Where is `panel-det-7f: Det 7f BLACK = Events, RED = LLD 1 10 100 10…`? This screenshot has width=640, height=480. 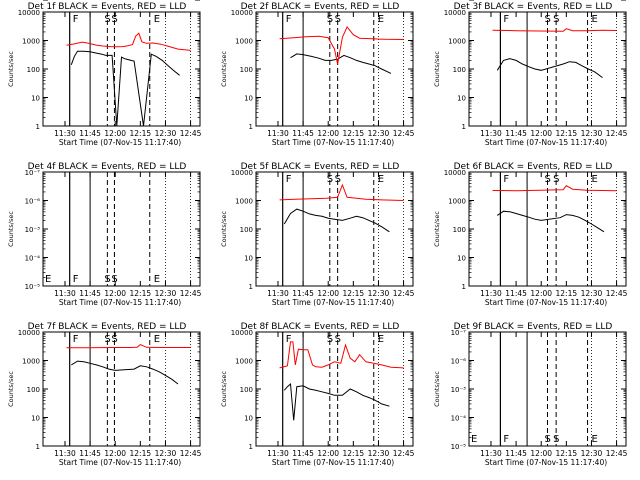
panel-det-7f: Det 7f BLACK = Events, RED = LLD 1 10 100 10… is located at coordinates (104, 394).